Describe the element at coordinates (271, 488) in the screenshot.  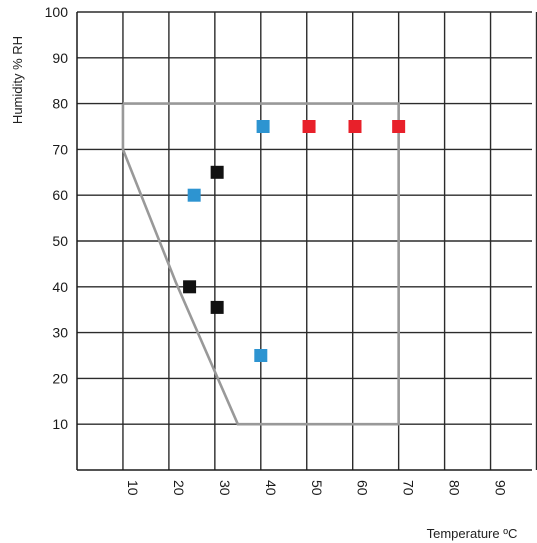
I see `x-tick-label: 40` at that location.